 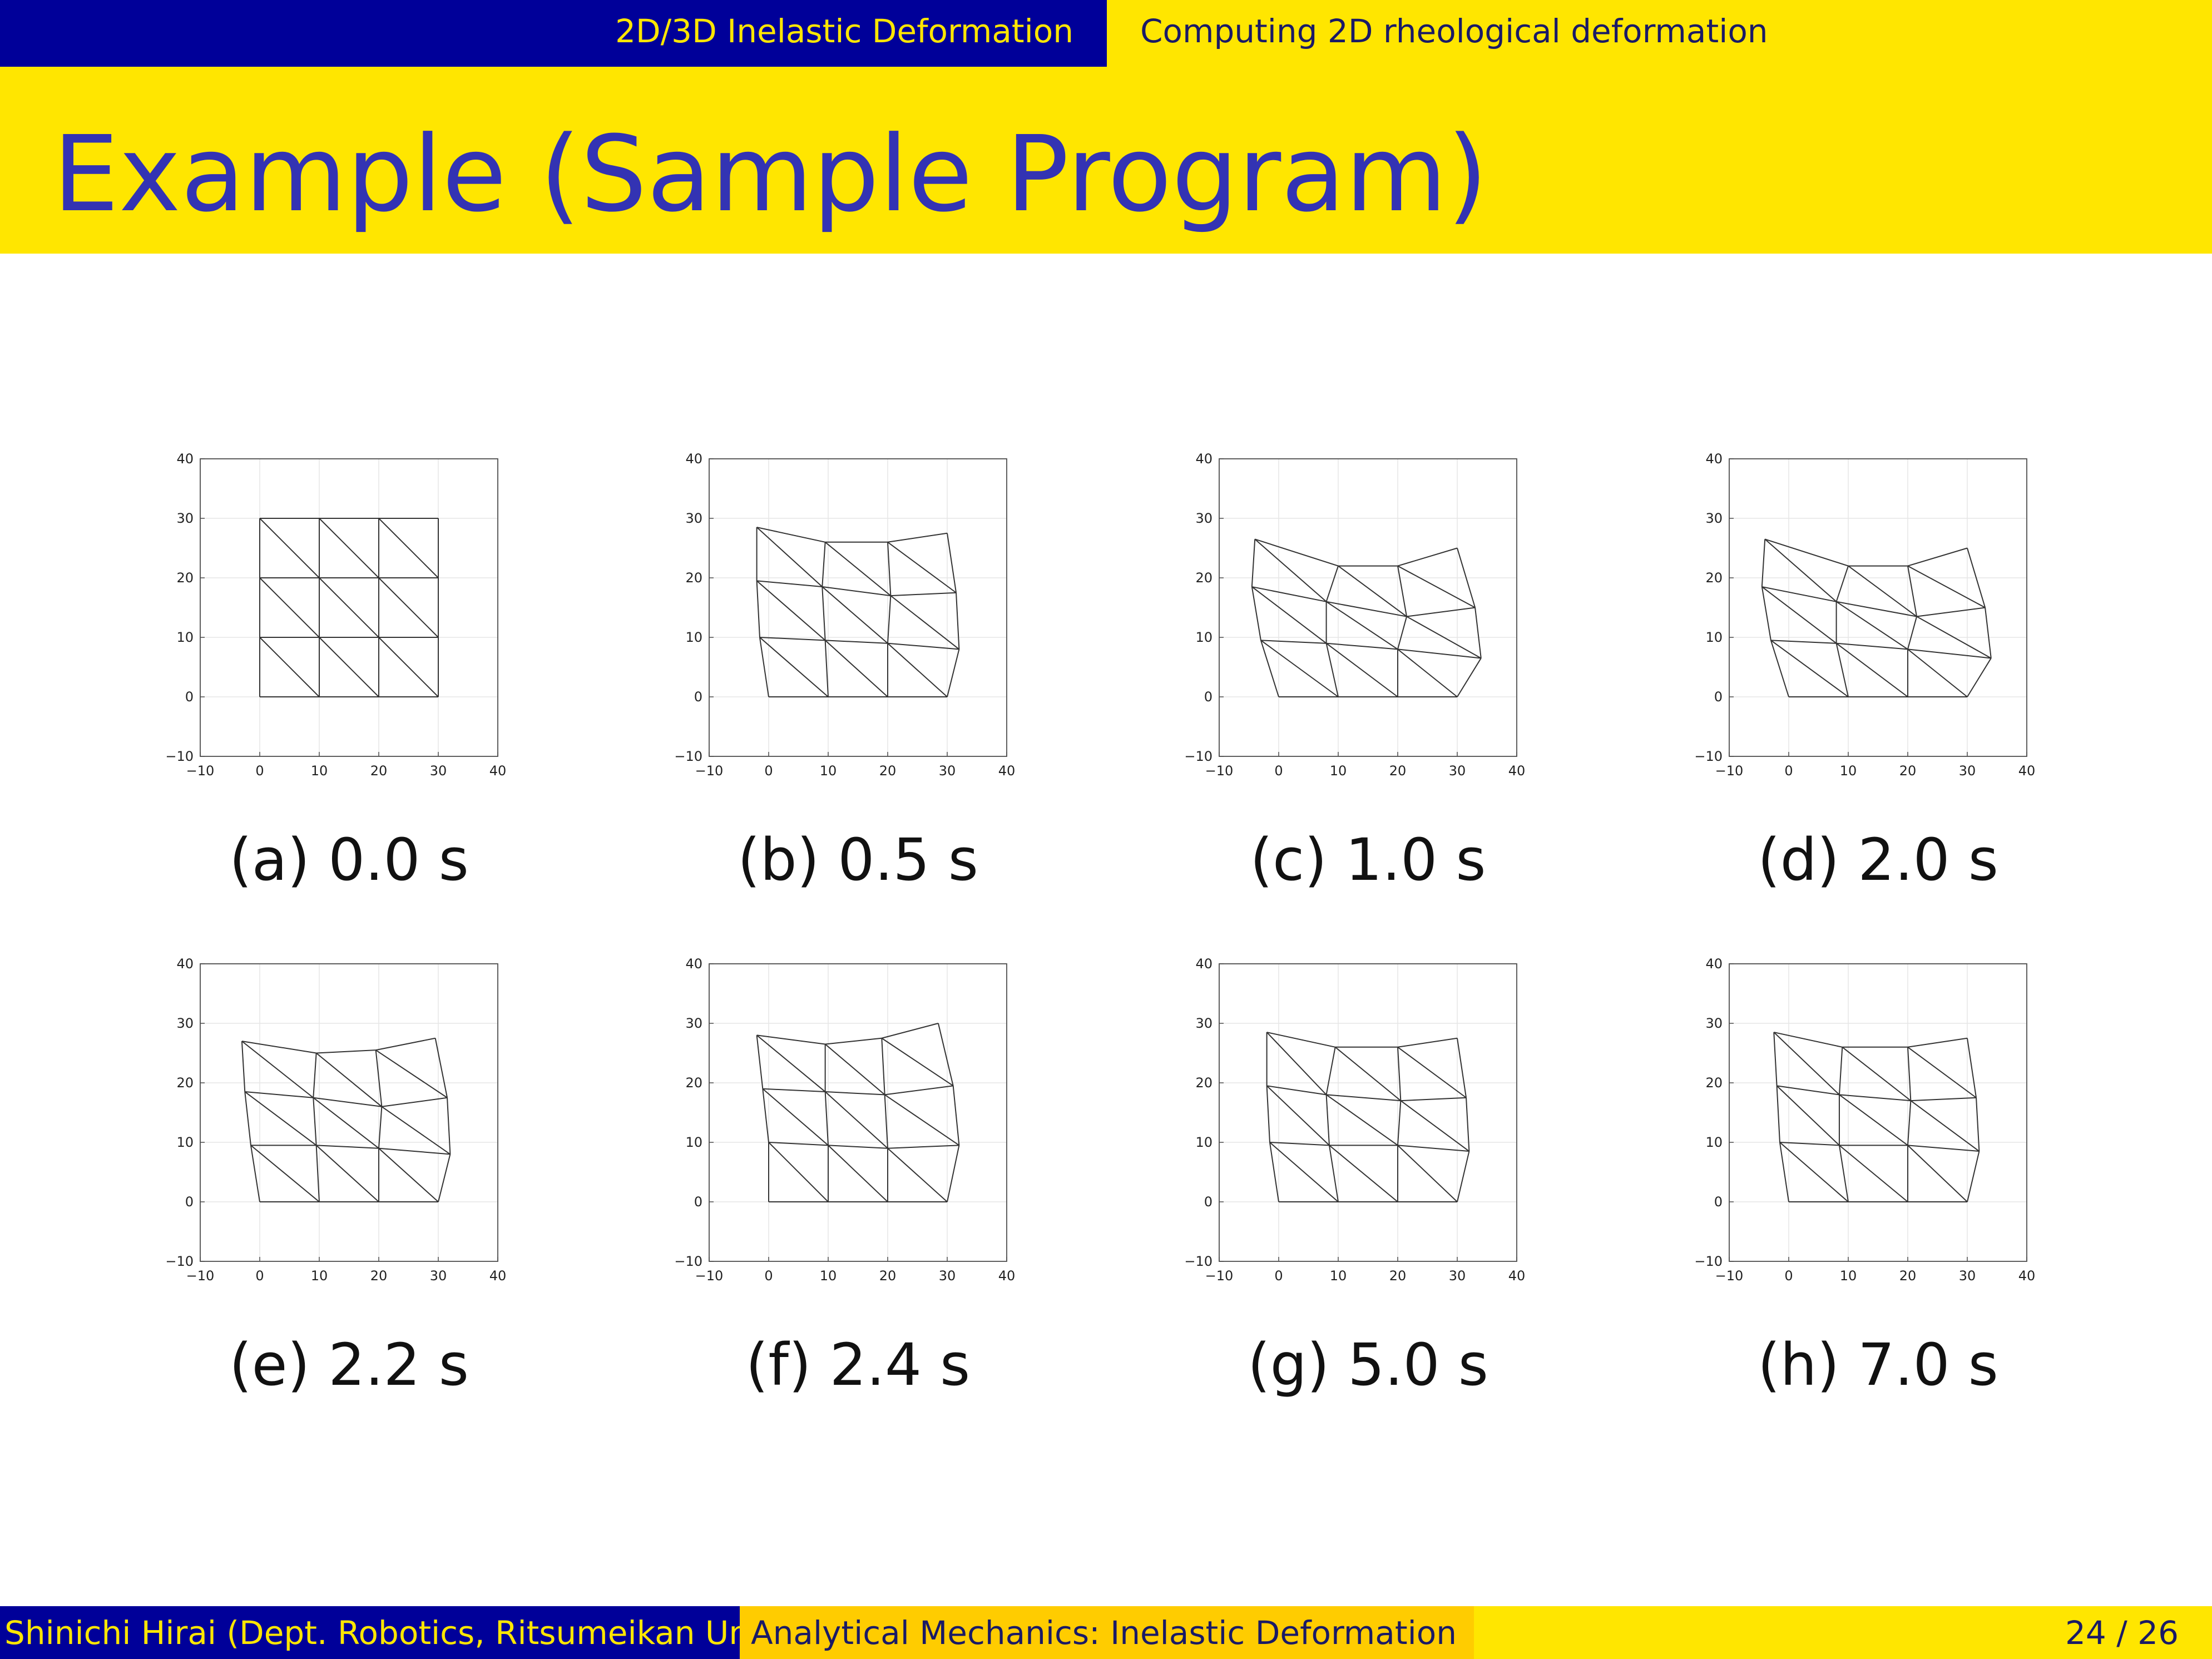 What do you see at coordinates (185, 964) in the screenshot?
I see `y-tick-label: 40` at bounding box center [185, 964].